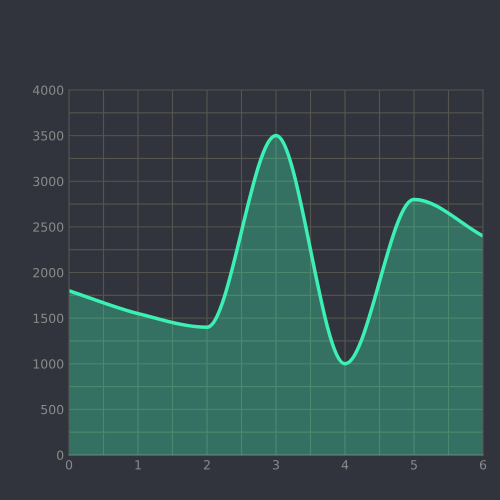  What do you see at coordinates (483, 465) in the screenshot?
I see `x-tick-label: 6` at bounding box center [483, 465].